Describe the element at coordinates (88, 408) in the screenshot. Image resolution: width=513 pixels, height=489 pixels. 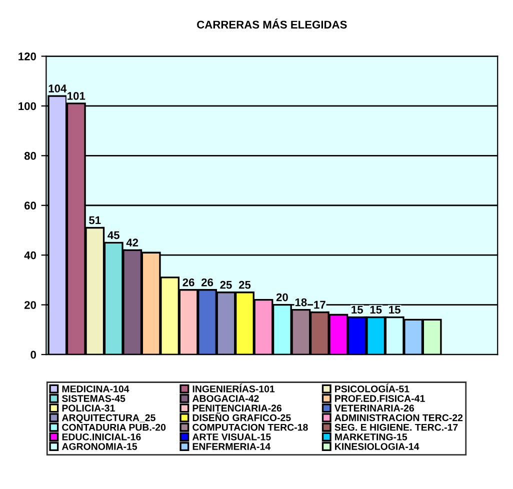
I see `legend-label: POLICIA-31` at that location.